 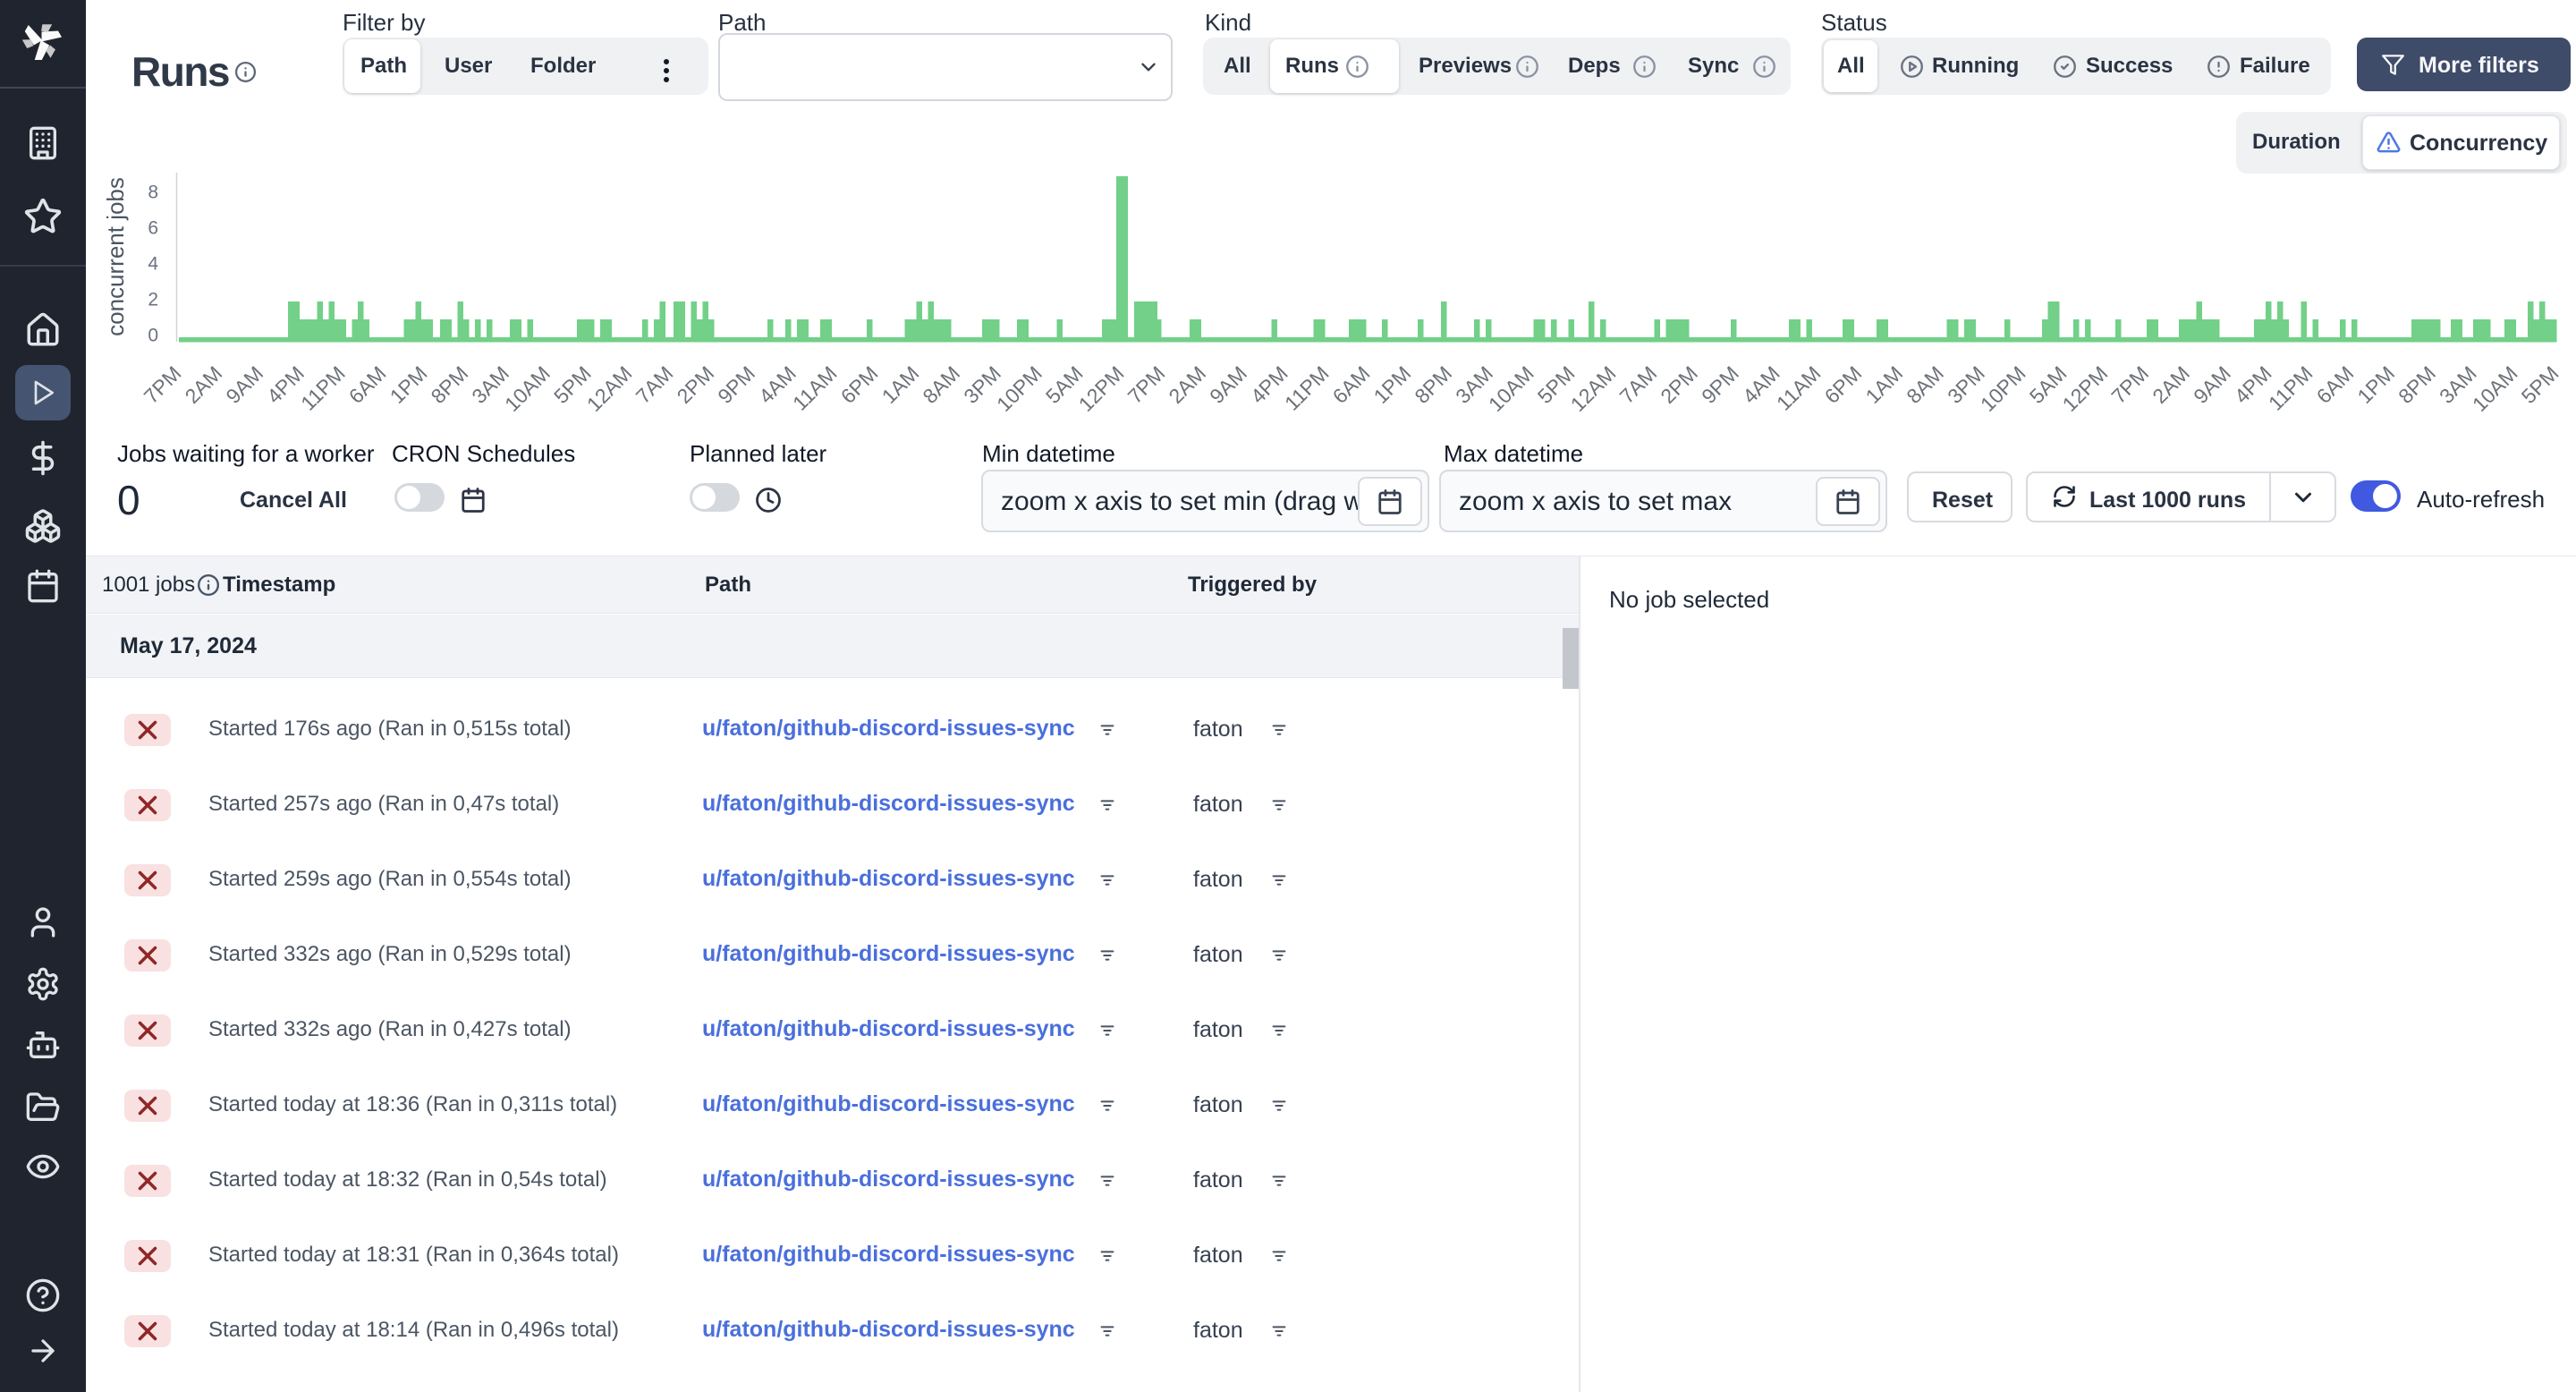 I want to click on svg-text: concurrent jobs, so click(x=115, y=256).